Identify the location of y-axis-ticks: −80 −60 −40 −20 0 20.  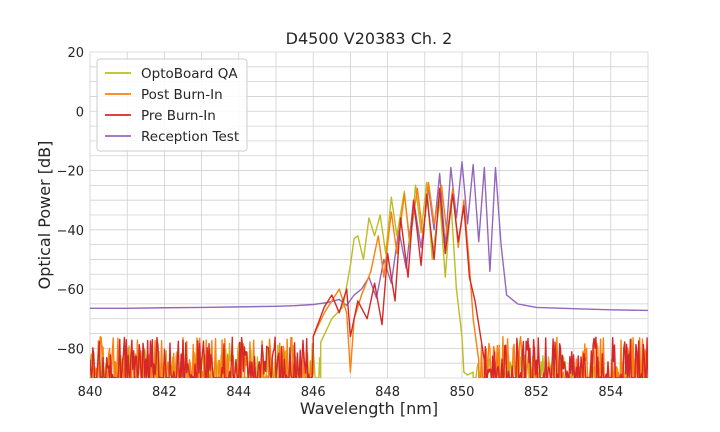
(70, 201).